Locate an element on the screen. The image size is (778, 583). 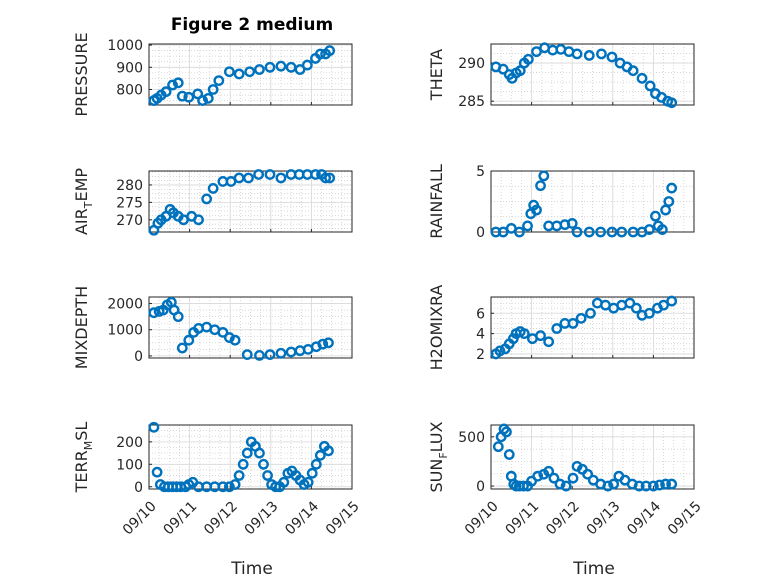
y-axis-label: PRESSURE is located at coordinates (81, 74).